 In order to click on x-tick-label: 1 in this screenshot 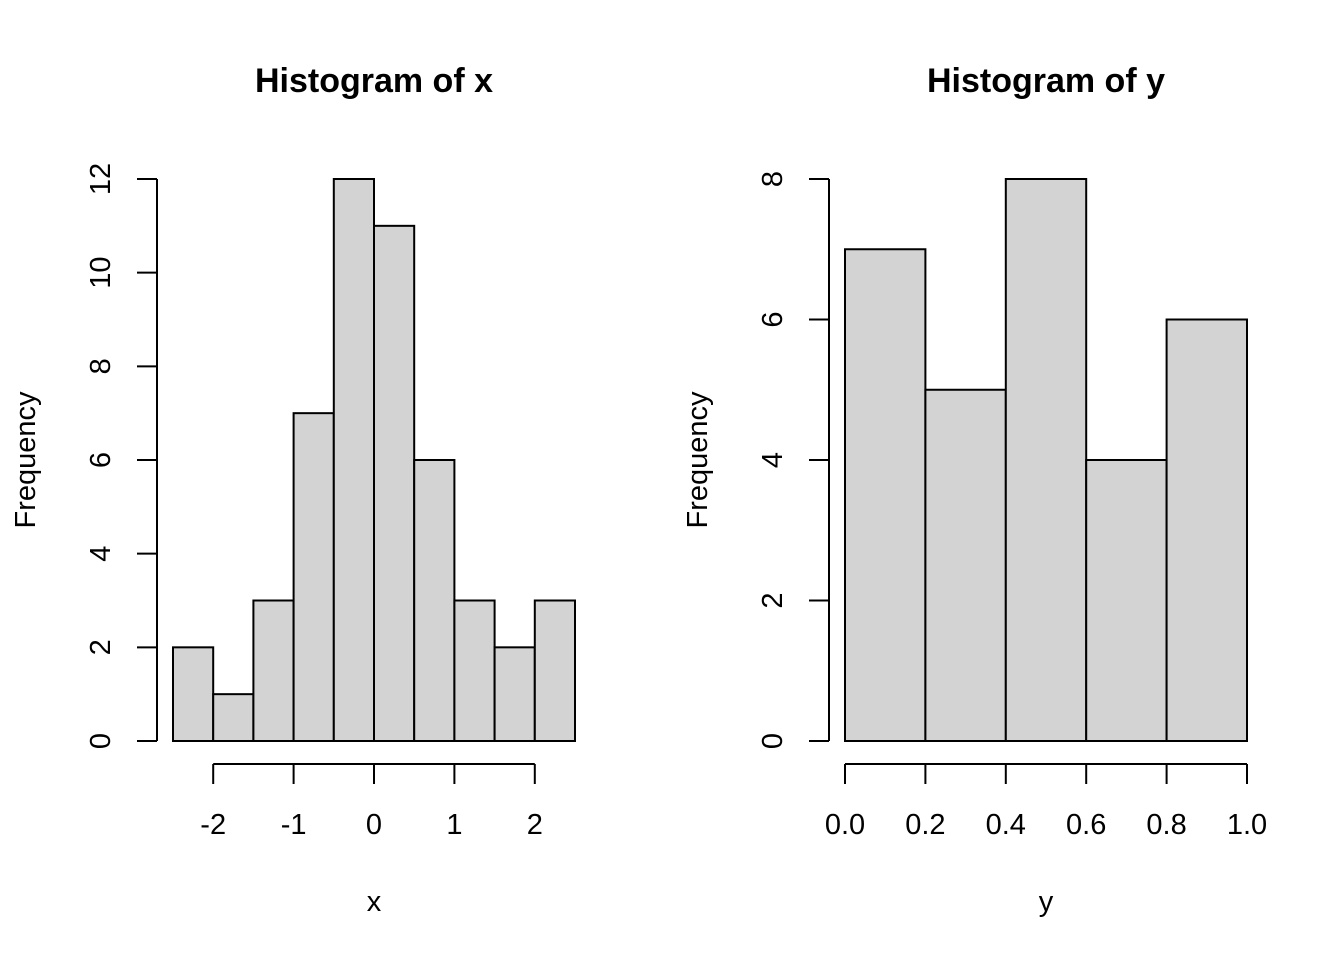, I will do `click(454, 825)`.